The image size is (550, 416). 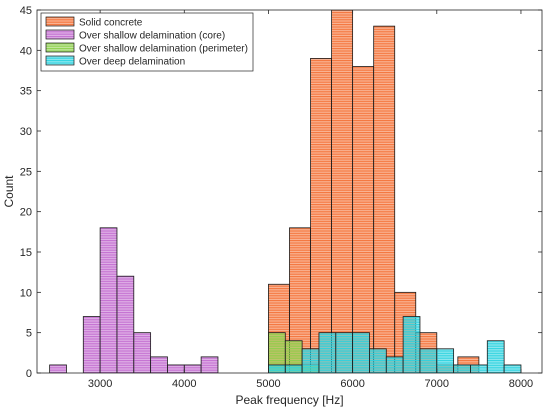 I want to click on y-tick-label: 0, so click(x=29, y=374).